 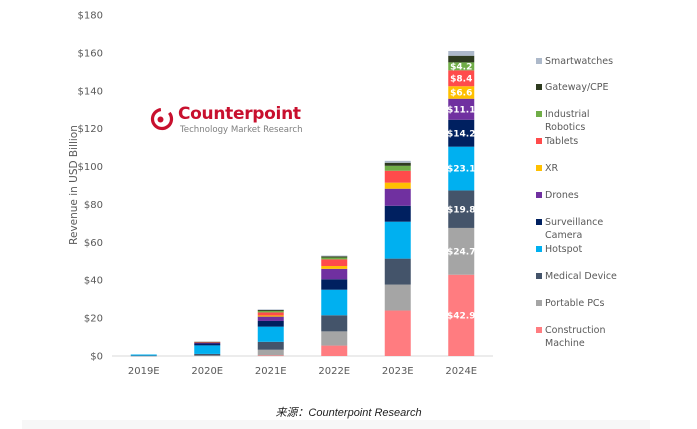 I want to click on legend-label: XR, so click(x=552, y=168).